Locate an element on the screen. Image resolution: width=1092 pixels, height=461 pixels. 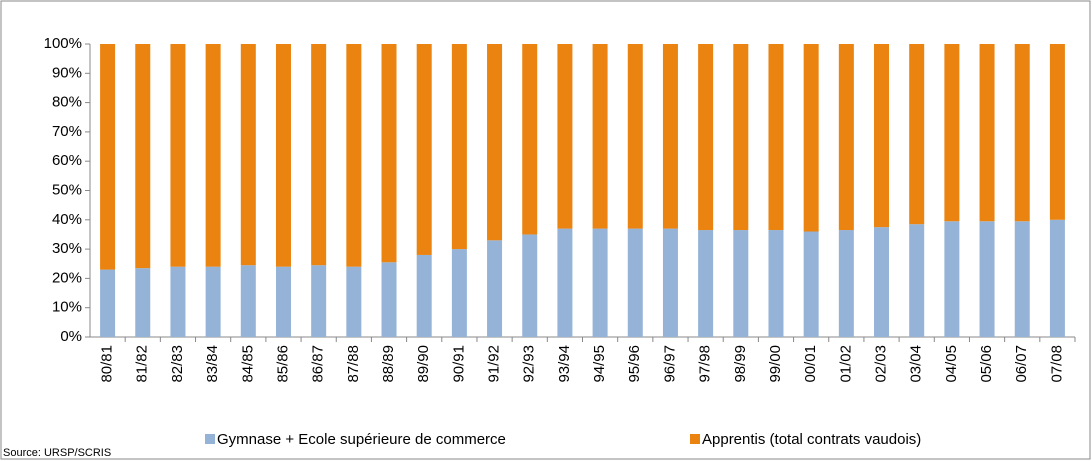
y-tick-label: 100% is located at coordinates (63, 43).